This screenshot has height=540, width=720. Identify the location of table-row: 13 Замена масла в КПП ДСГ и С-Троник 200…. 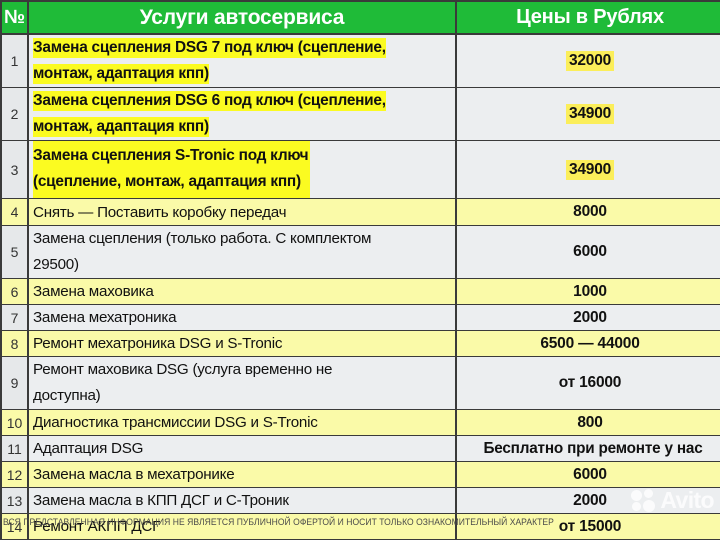
(360, 500).